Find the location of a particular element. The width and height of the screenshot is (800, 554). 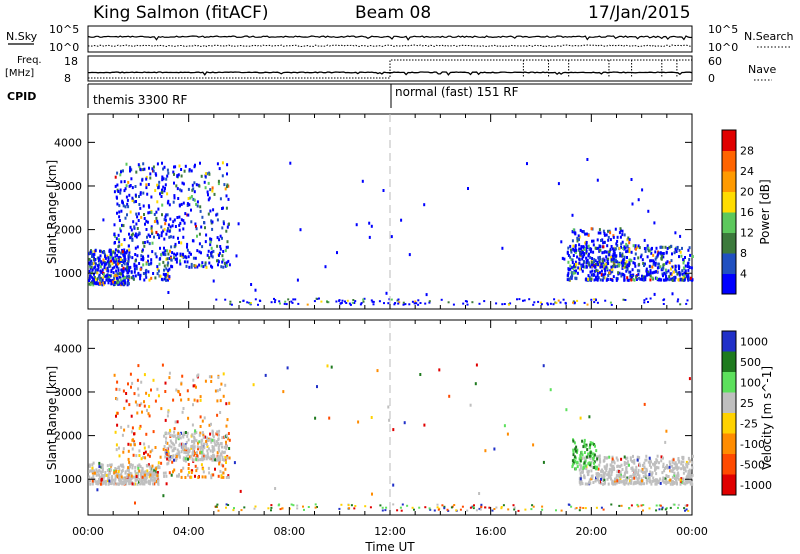

colorbar-tick-label: 25 is located at coordinates (747, 403).